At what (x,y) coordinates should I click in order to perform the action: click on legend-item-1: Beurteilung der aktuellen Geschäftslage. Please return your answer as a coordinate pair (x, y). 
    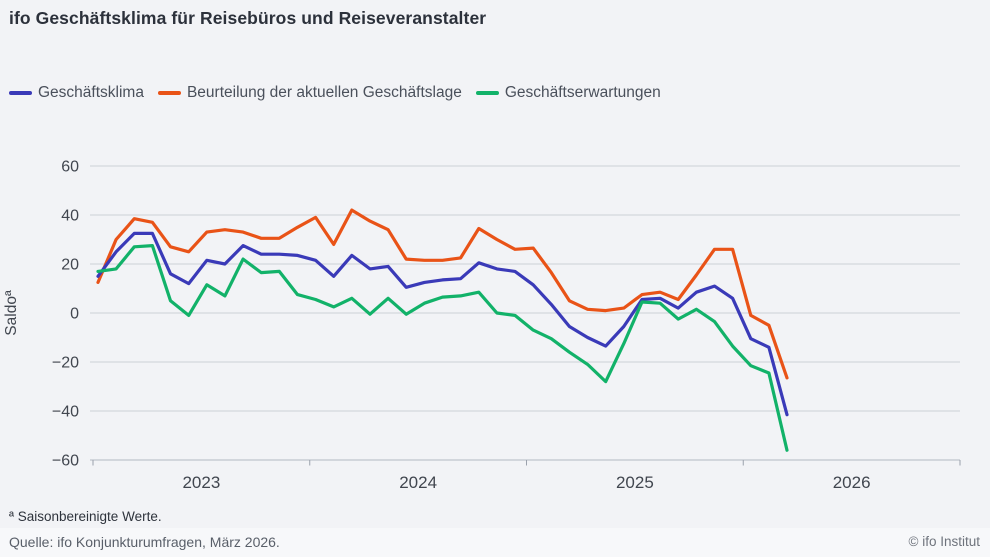
    Looking at the image, I should click on (309, 93).